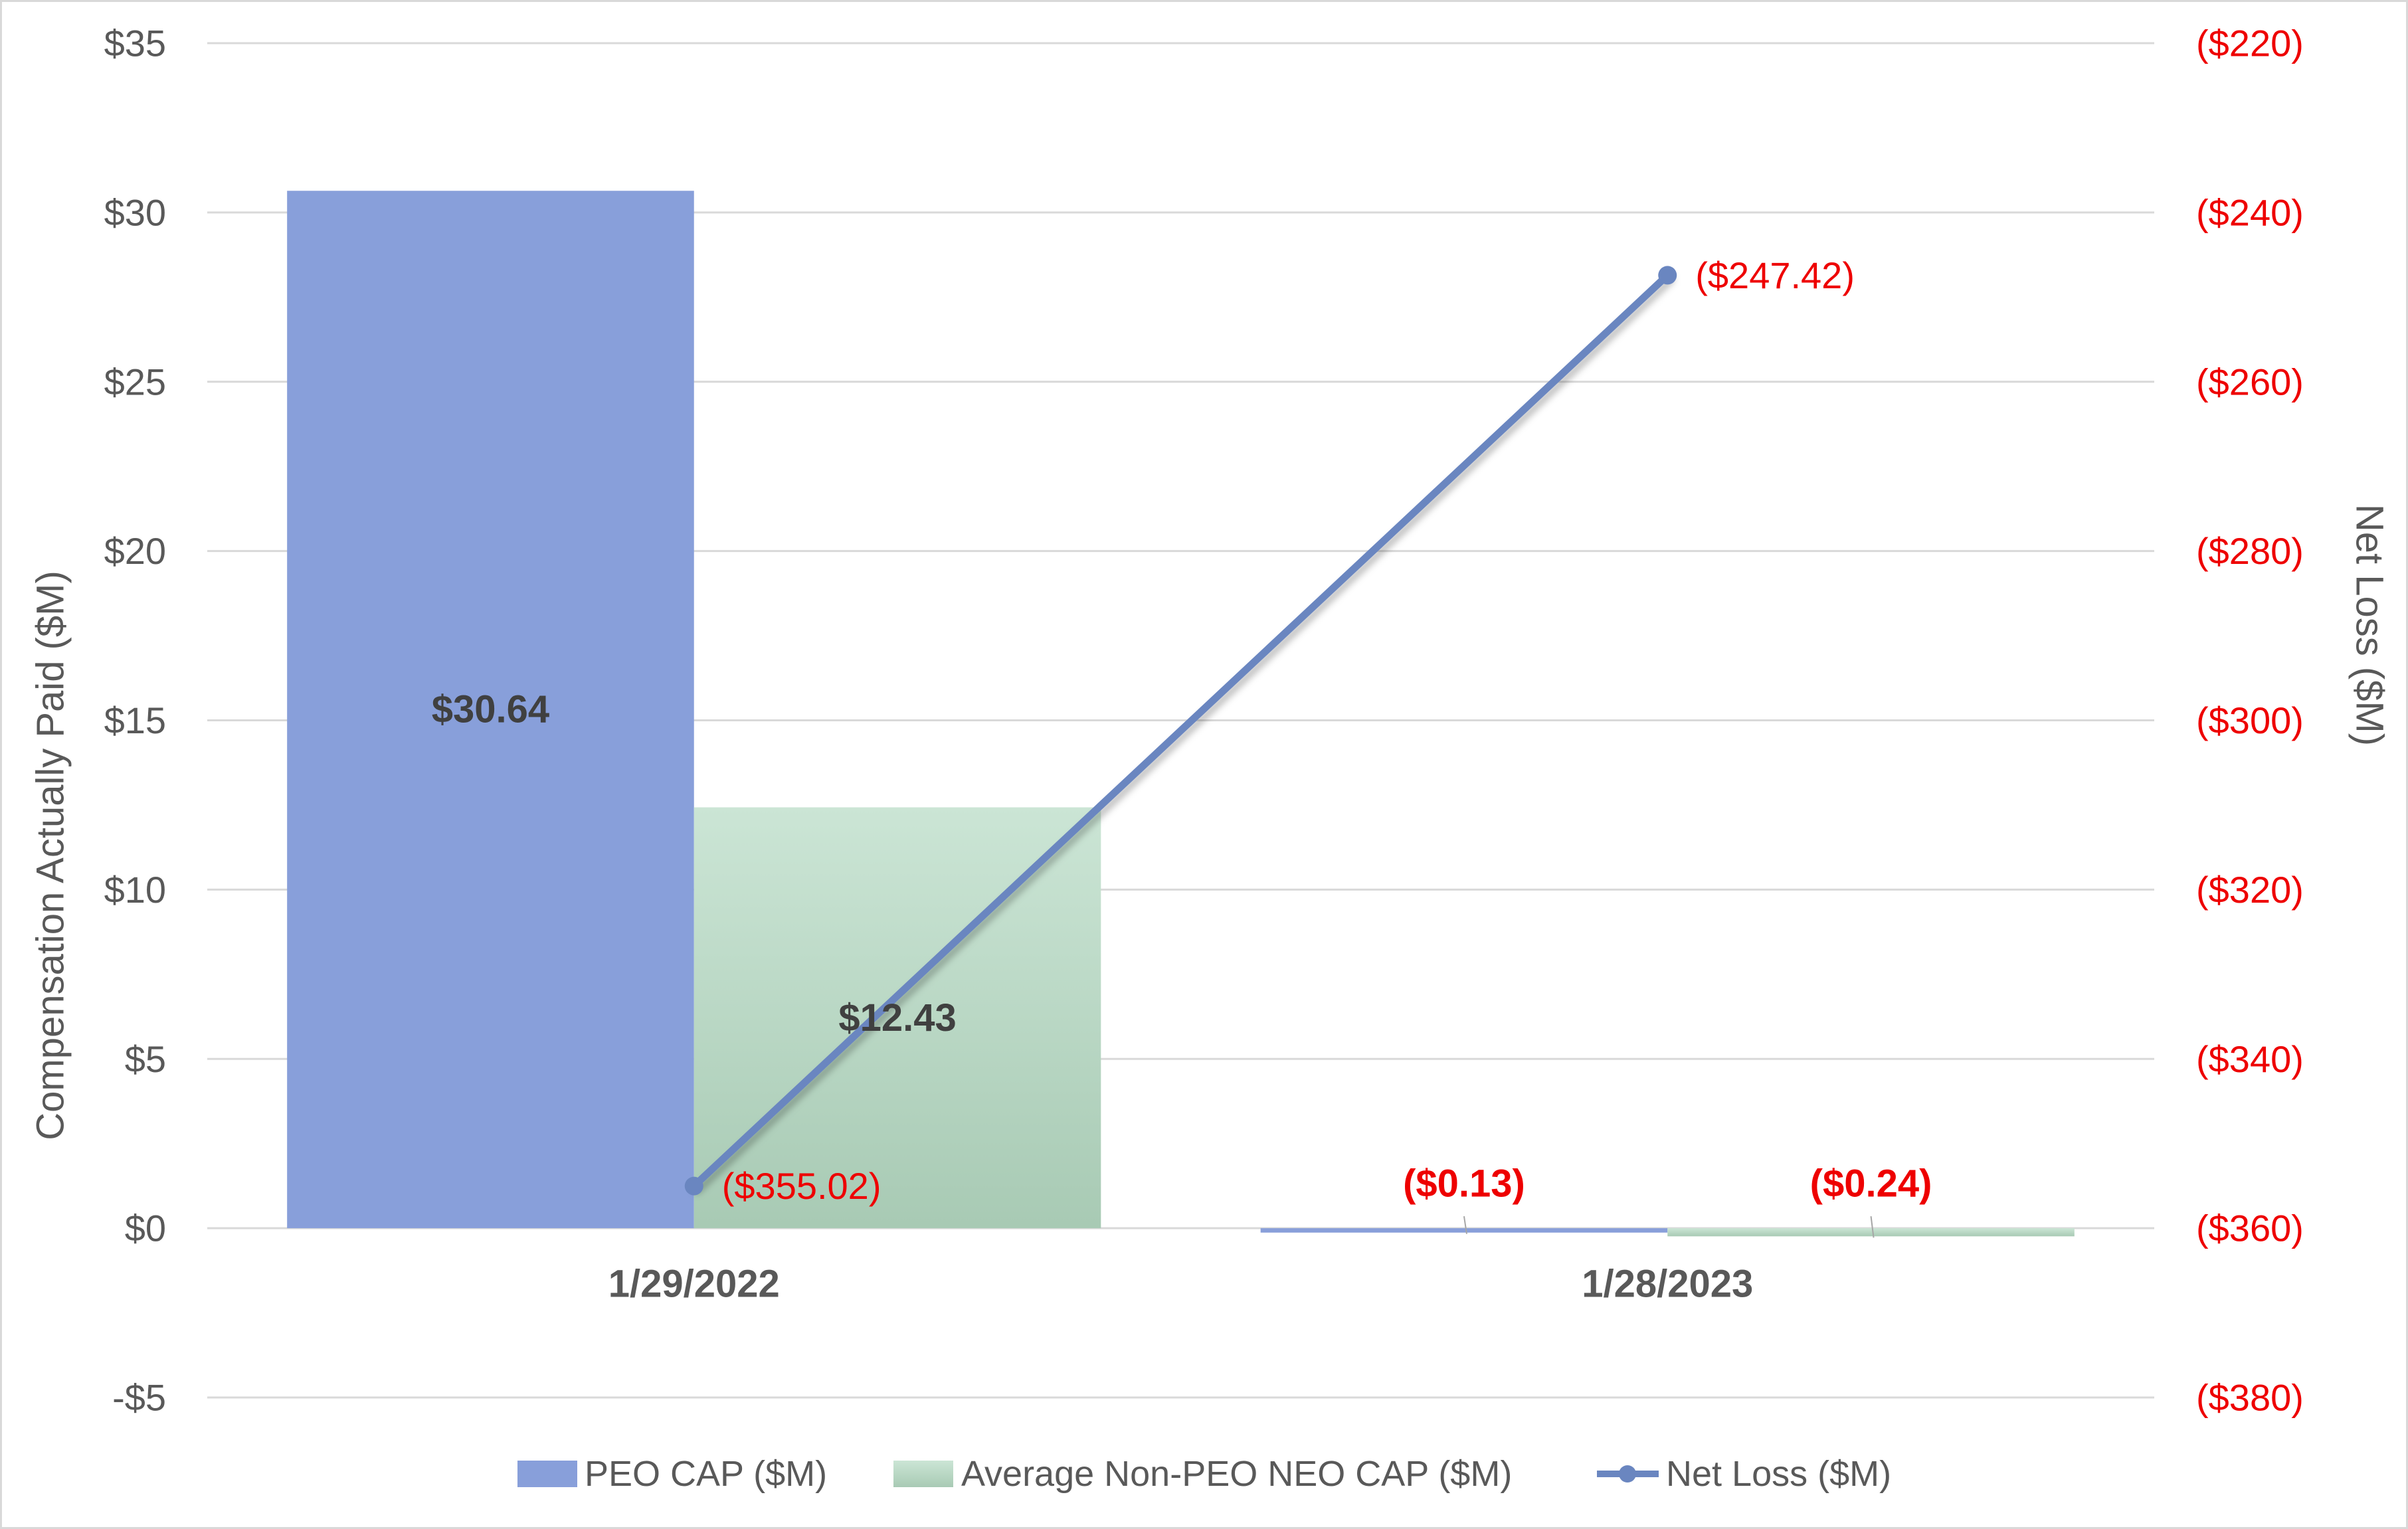  I want to click on y-left-tick-label: -$5, so click(139, 1398).